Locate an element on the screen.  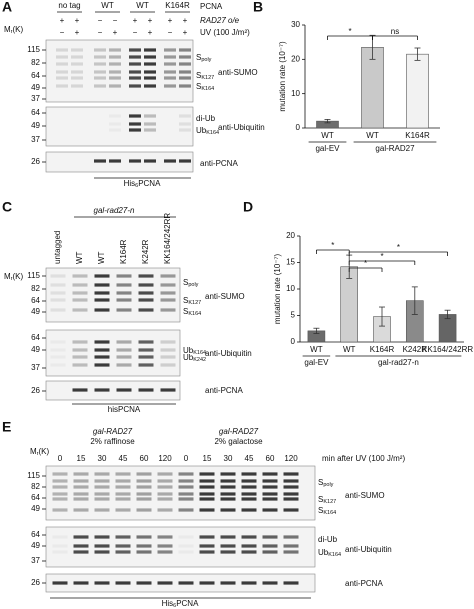
marker-label: 115 is located at coordinates (33, 275).